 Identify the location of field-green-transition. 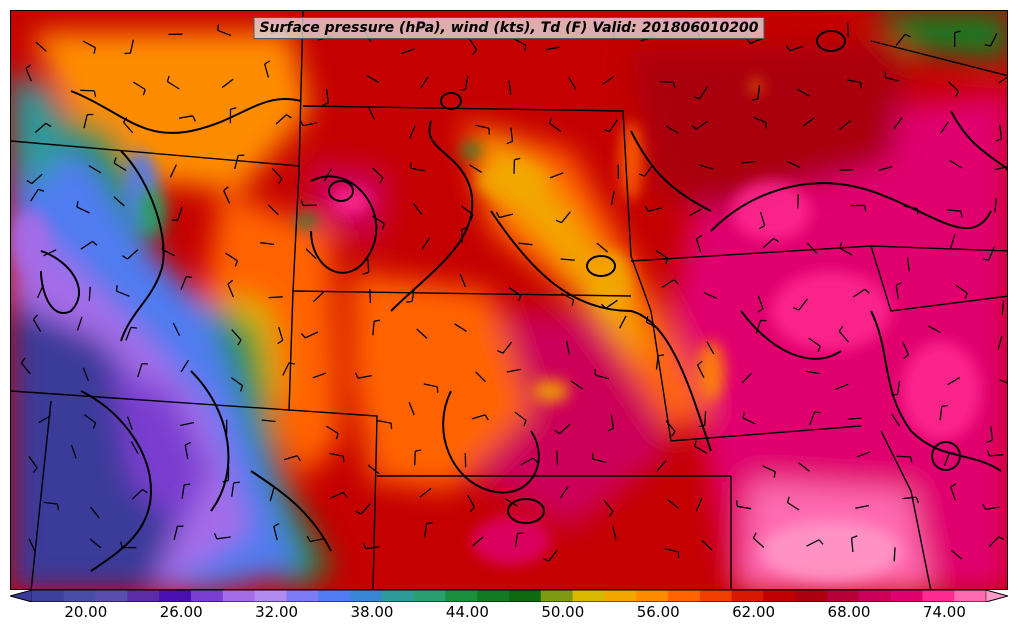
(266, 445).